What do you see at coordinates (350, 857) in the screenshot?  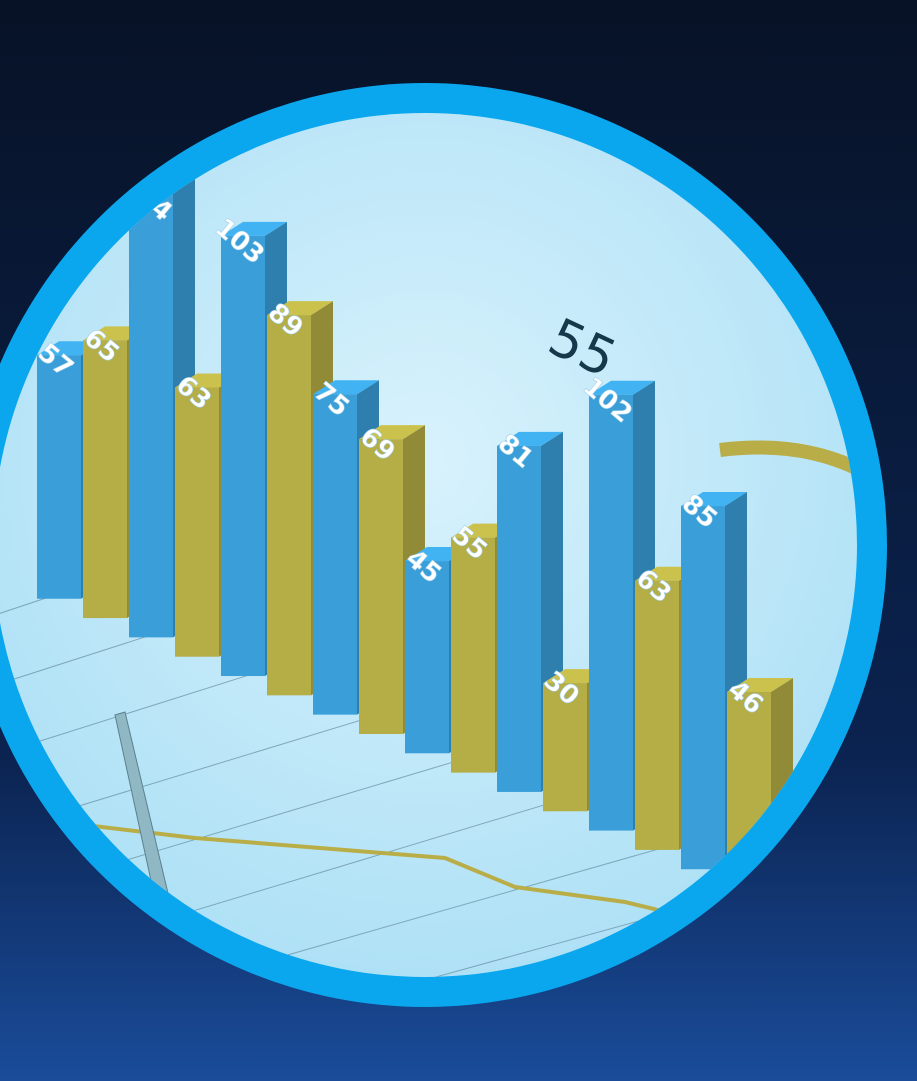 I see `trend-line` at bounding box center [350, 857].